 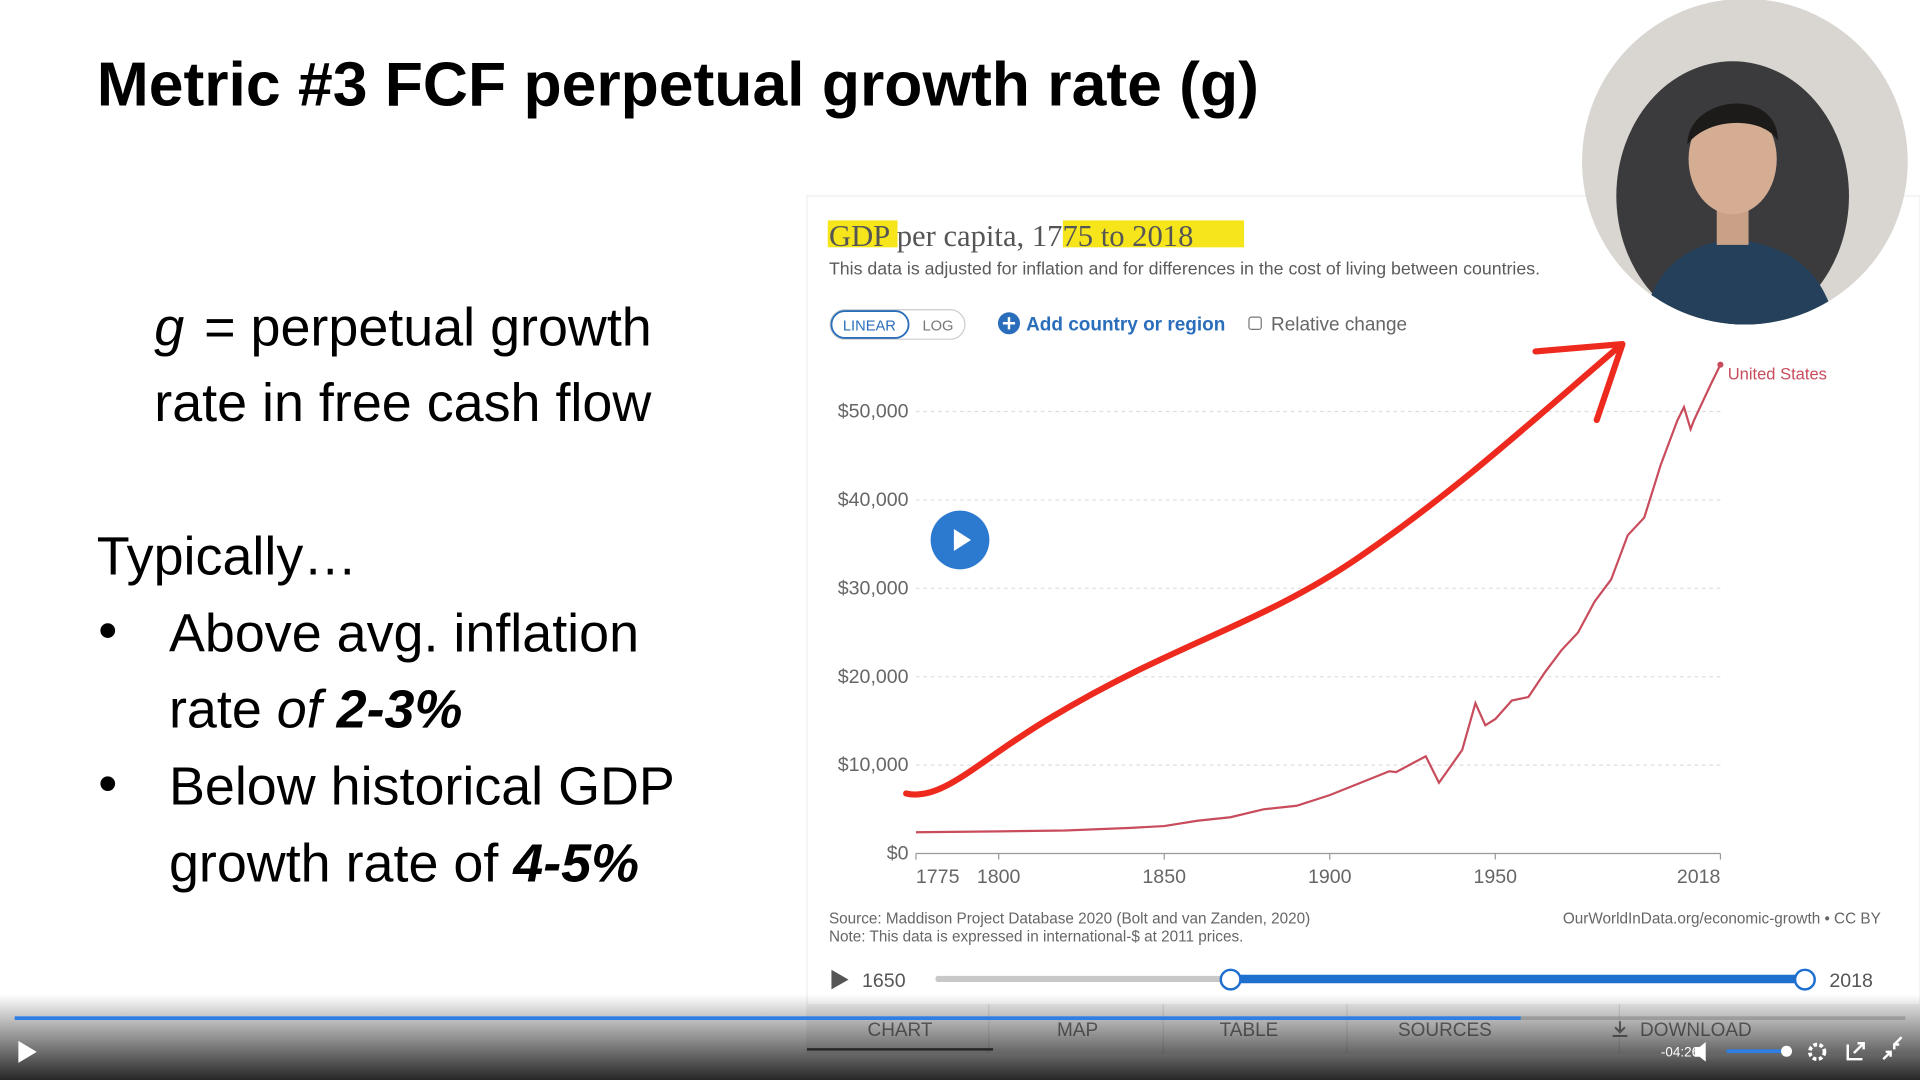 I want to click on y-tick-label: $50,000, so click(x=873, y=412).